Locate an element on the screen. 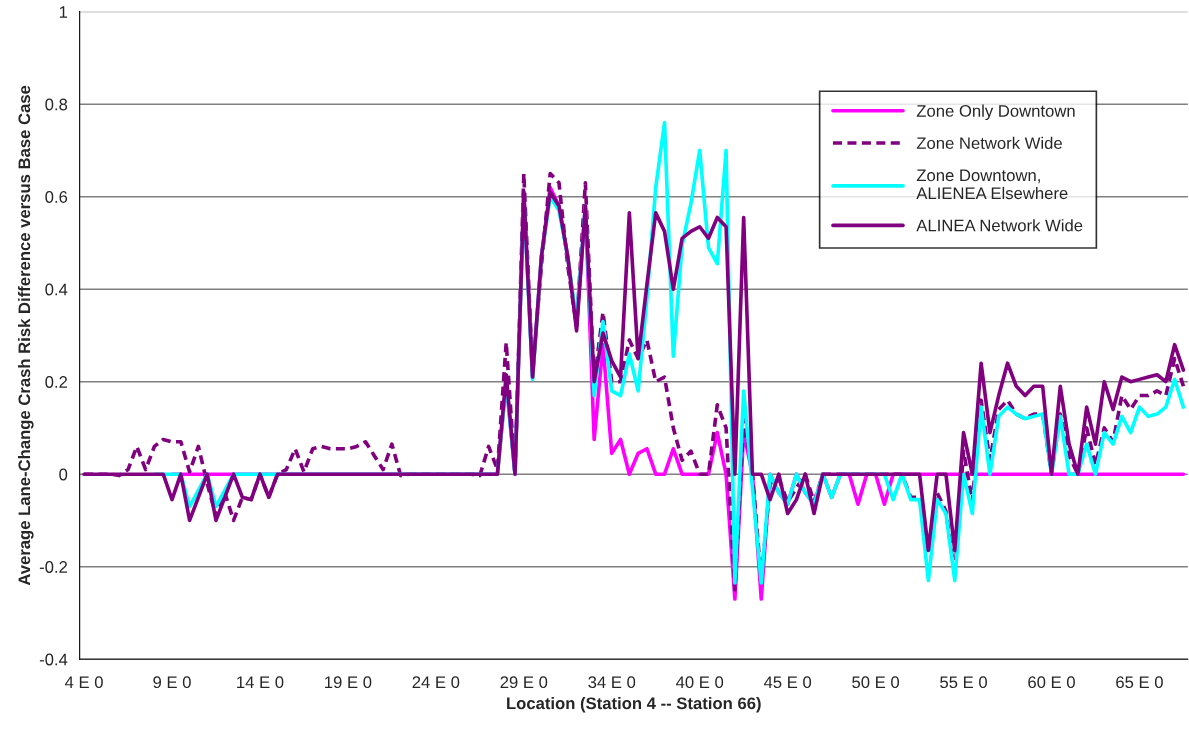  x-tick-label: 50 E 0 is located at coordinates (876, 682).